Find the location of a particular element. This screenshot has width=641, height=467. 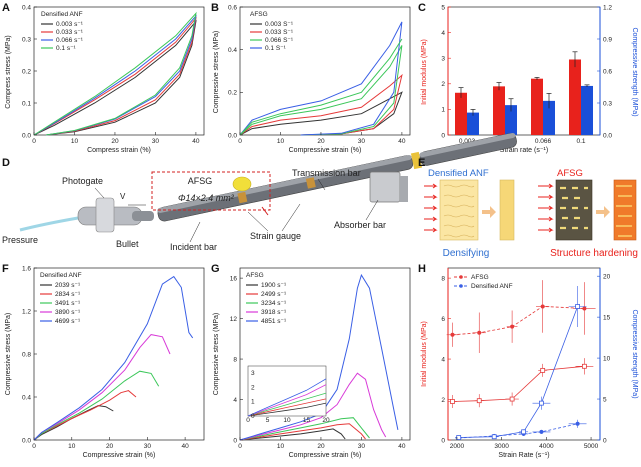

y-left-label-c: Initial modulus (MPa) is located at coordinates (424, 72).